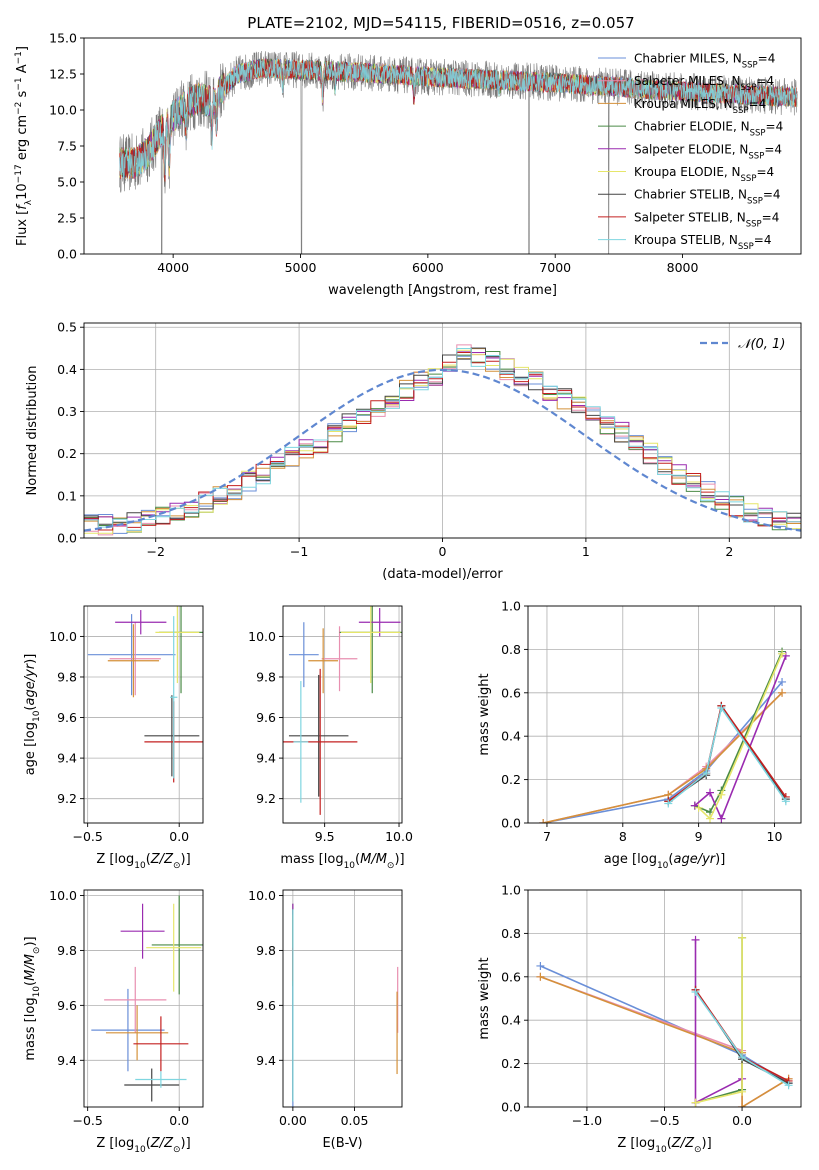 This screenshot has width=819, height=1170. I want to click on legend-label-main: Salpeter MILES, N, so click(687, 81).